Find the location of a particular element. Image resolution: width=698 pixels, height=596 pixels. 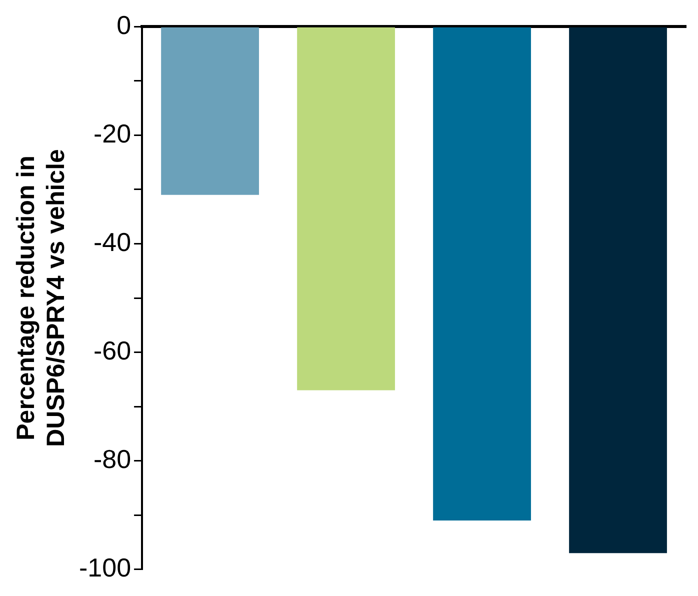

y-tick-label: -20 is located at coordinates (112, 133).